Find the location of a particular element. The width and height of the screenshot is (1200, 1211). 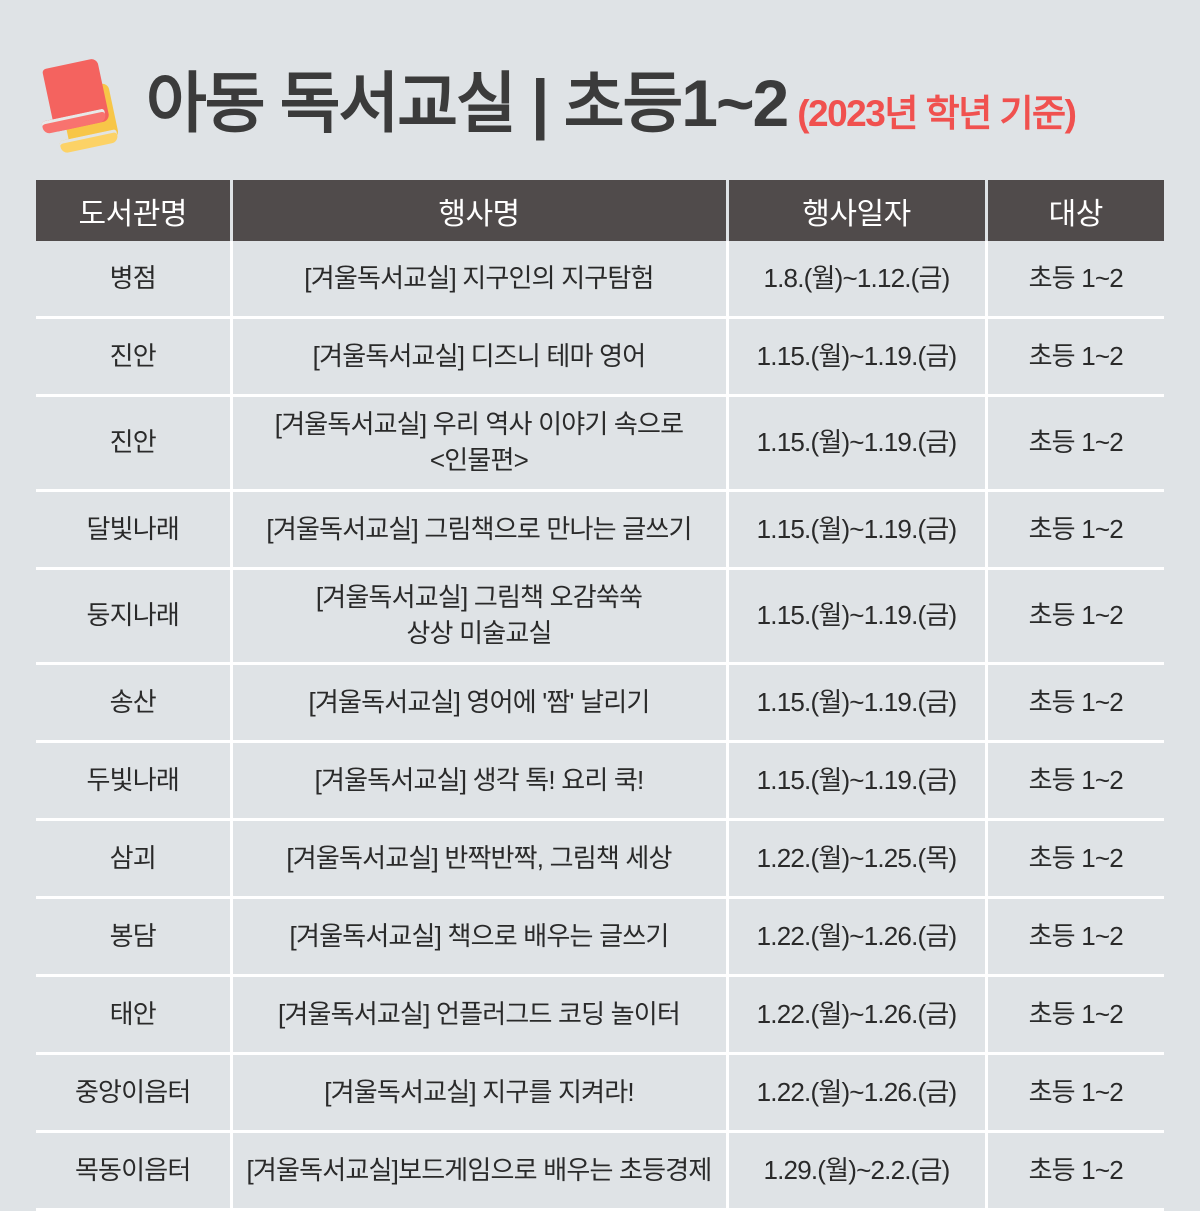

page-title: 아동 독서교실 | 초등1~2 (2023년 학년 기준) is located at coordinates (611, 103).